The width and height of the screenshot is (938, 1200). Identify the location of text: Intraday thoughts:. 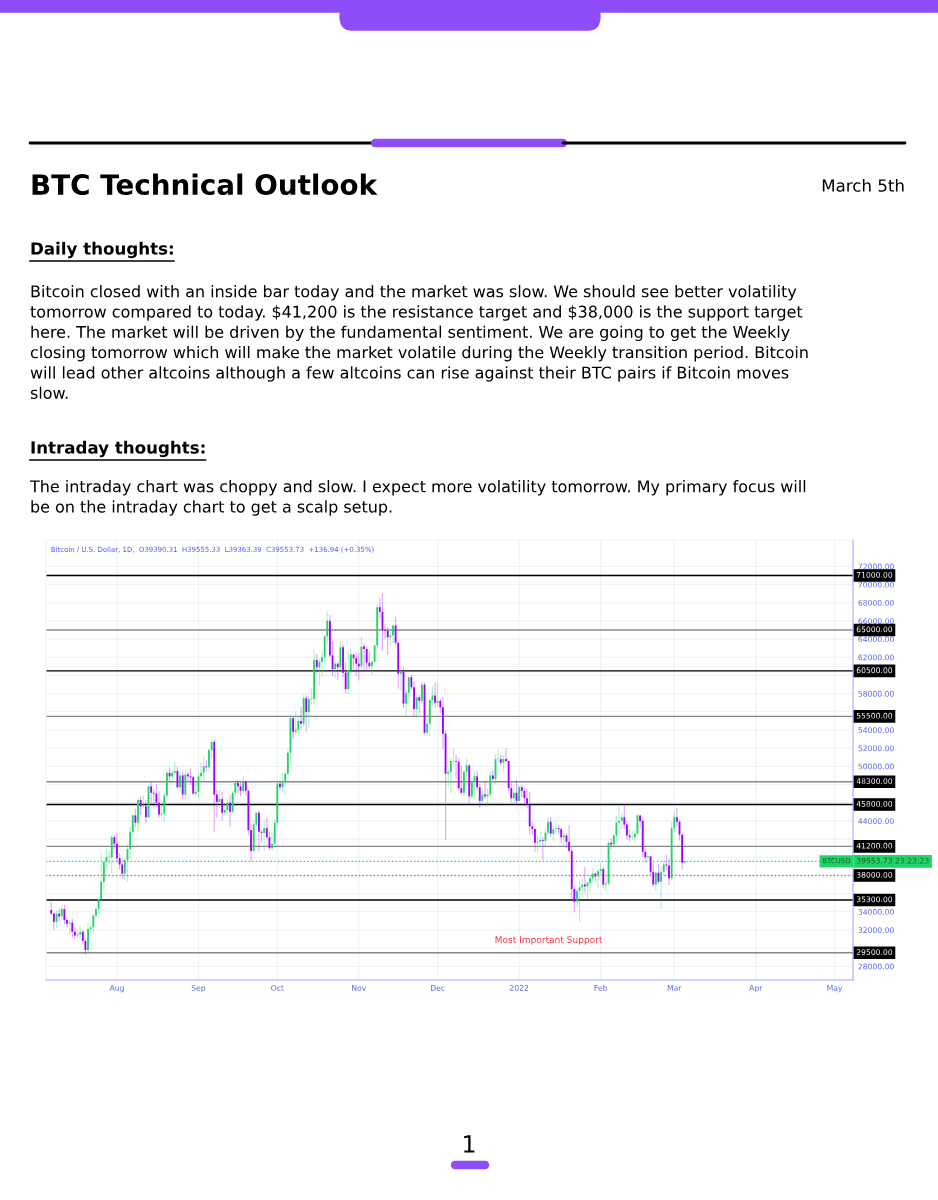
(118, 449).